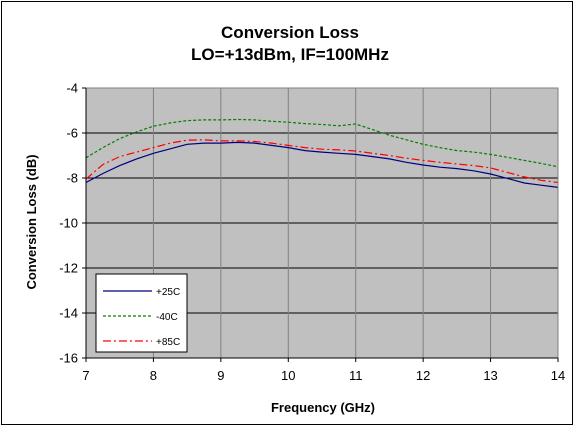 Image resolution: width=576 pixels, height=430 pixels. Describe the element at coordinates (323, 407) in the screenshot. I see `x-axis-label: Frequency (GHz)` at that location.